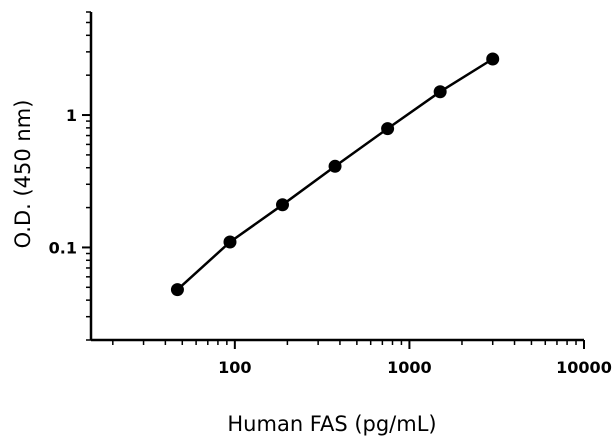  I want to click on x-tick-label: 10000, so click(584, 367).